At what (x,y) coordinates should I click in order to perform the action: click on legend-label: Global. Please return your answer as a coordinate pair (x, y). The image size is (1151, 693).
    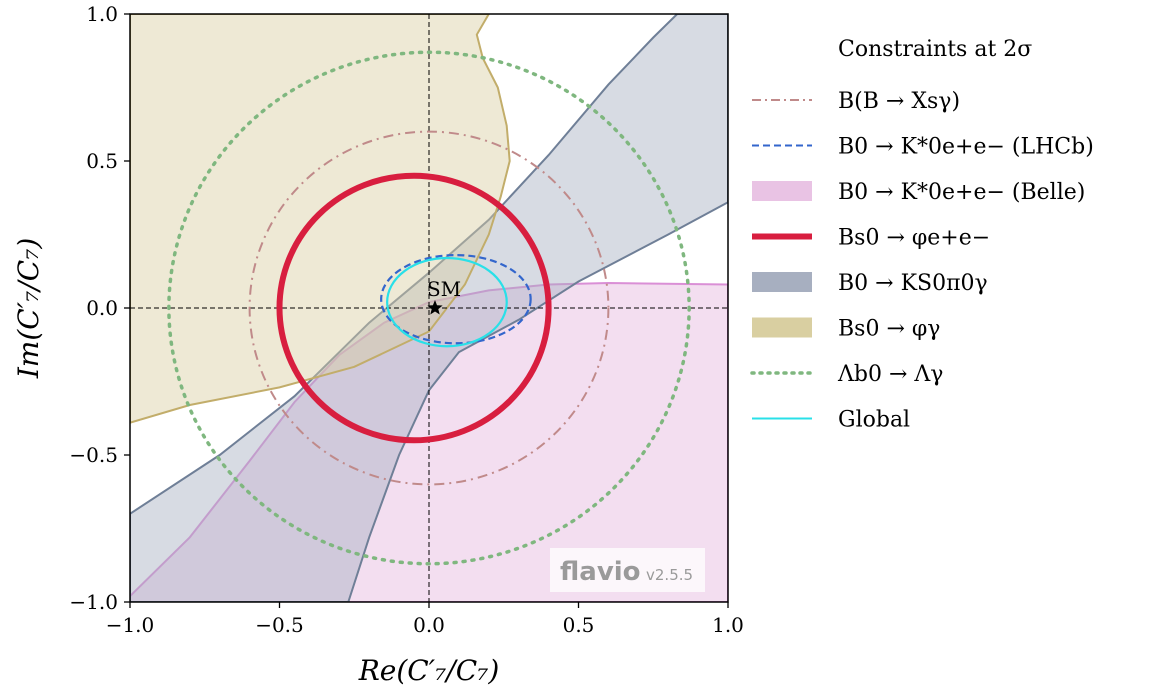
    Looking at the image, I should click on (874, 420).